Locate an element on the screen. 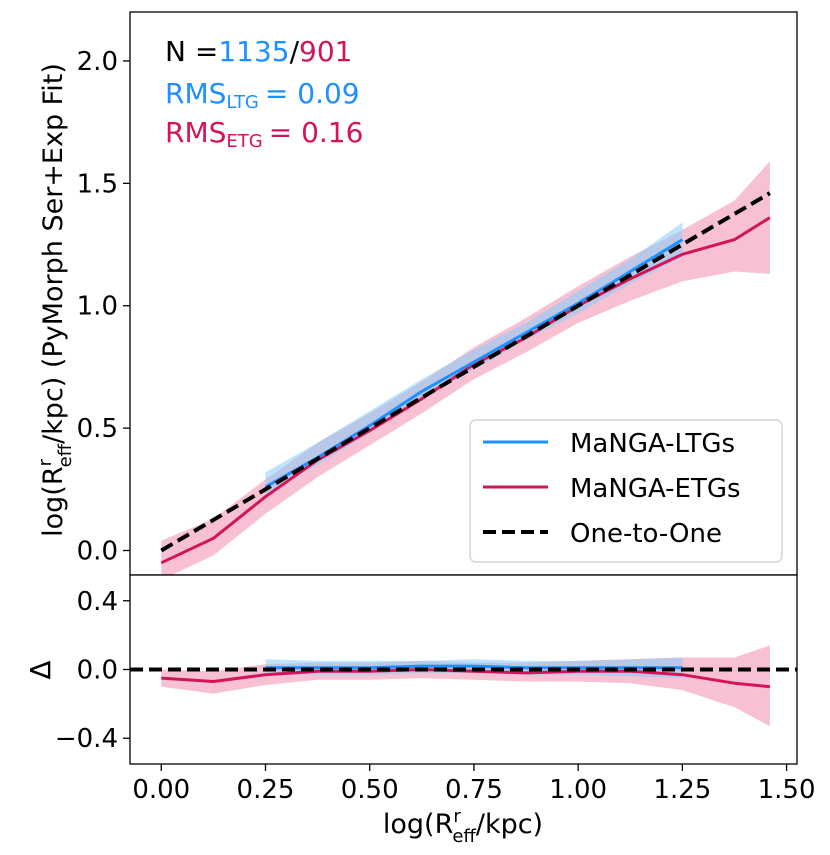  main-ytick-label: 0.5 is located at coordinates (97, 429).